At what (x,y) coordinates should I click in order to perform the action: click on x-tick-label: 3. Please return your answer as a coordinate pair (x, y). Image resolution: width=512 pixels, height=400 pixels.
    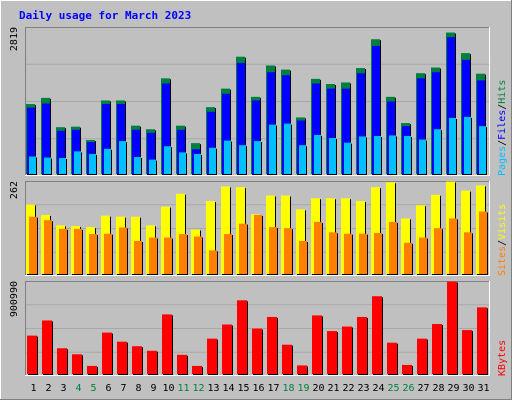
    Looking at the image, I should click on (63, 388).